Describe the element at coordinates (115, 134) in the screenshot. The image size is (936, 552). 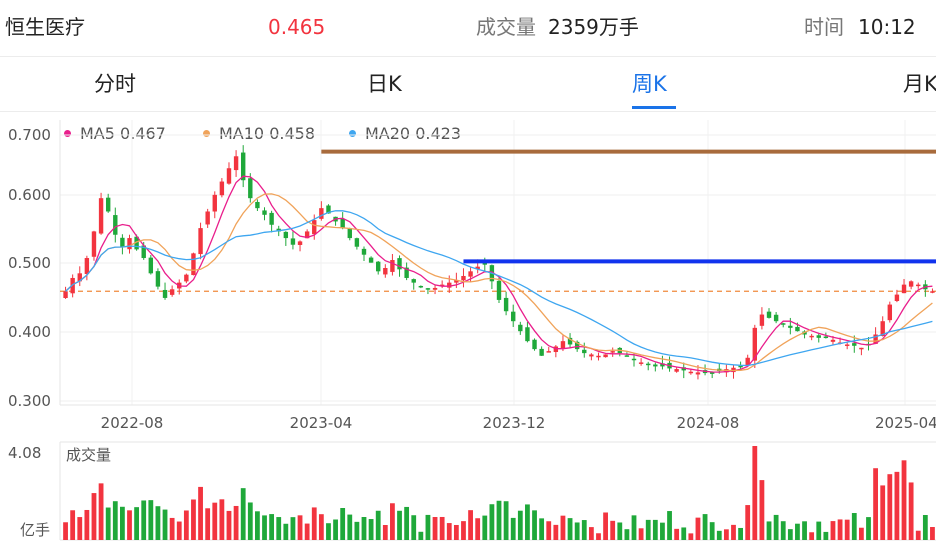
I see `ma5-legend: MA5 0.467` at that location.